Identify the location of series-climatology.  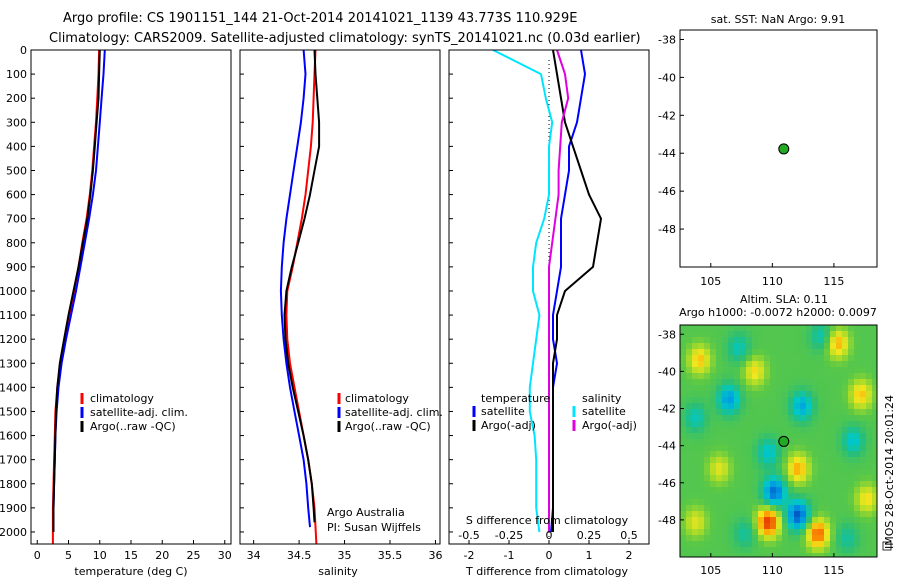
(76, 297).